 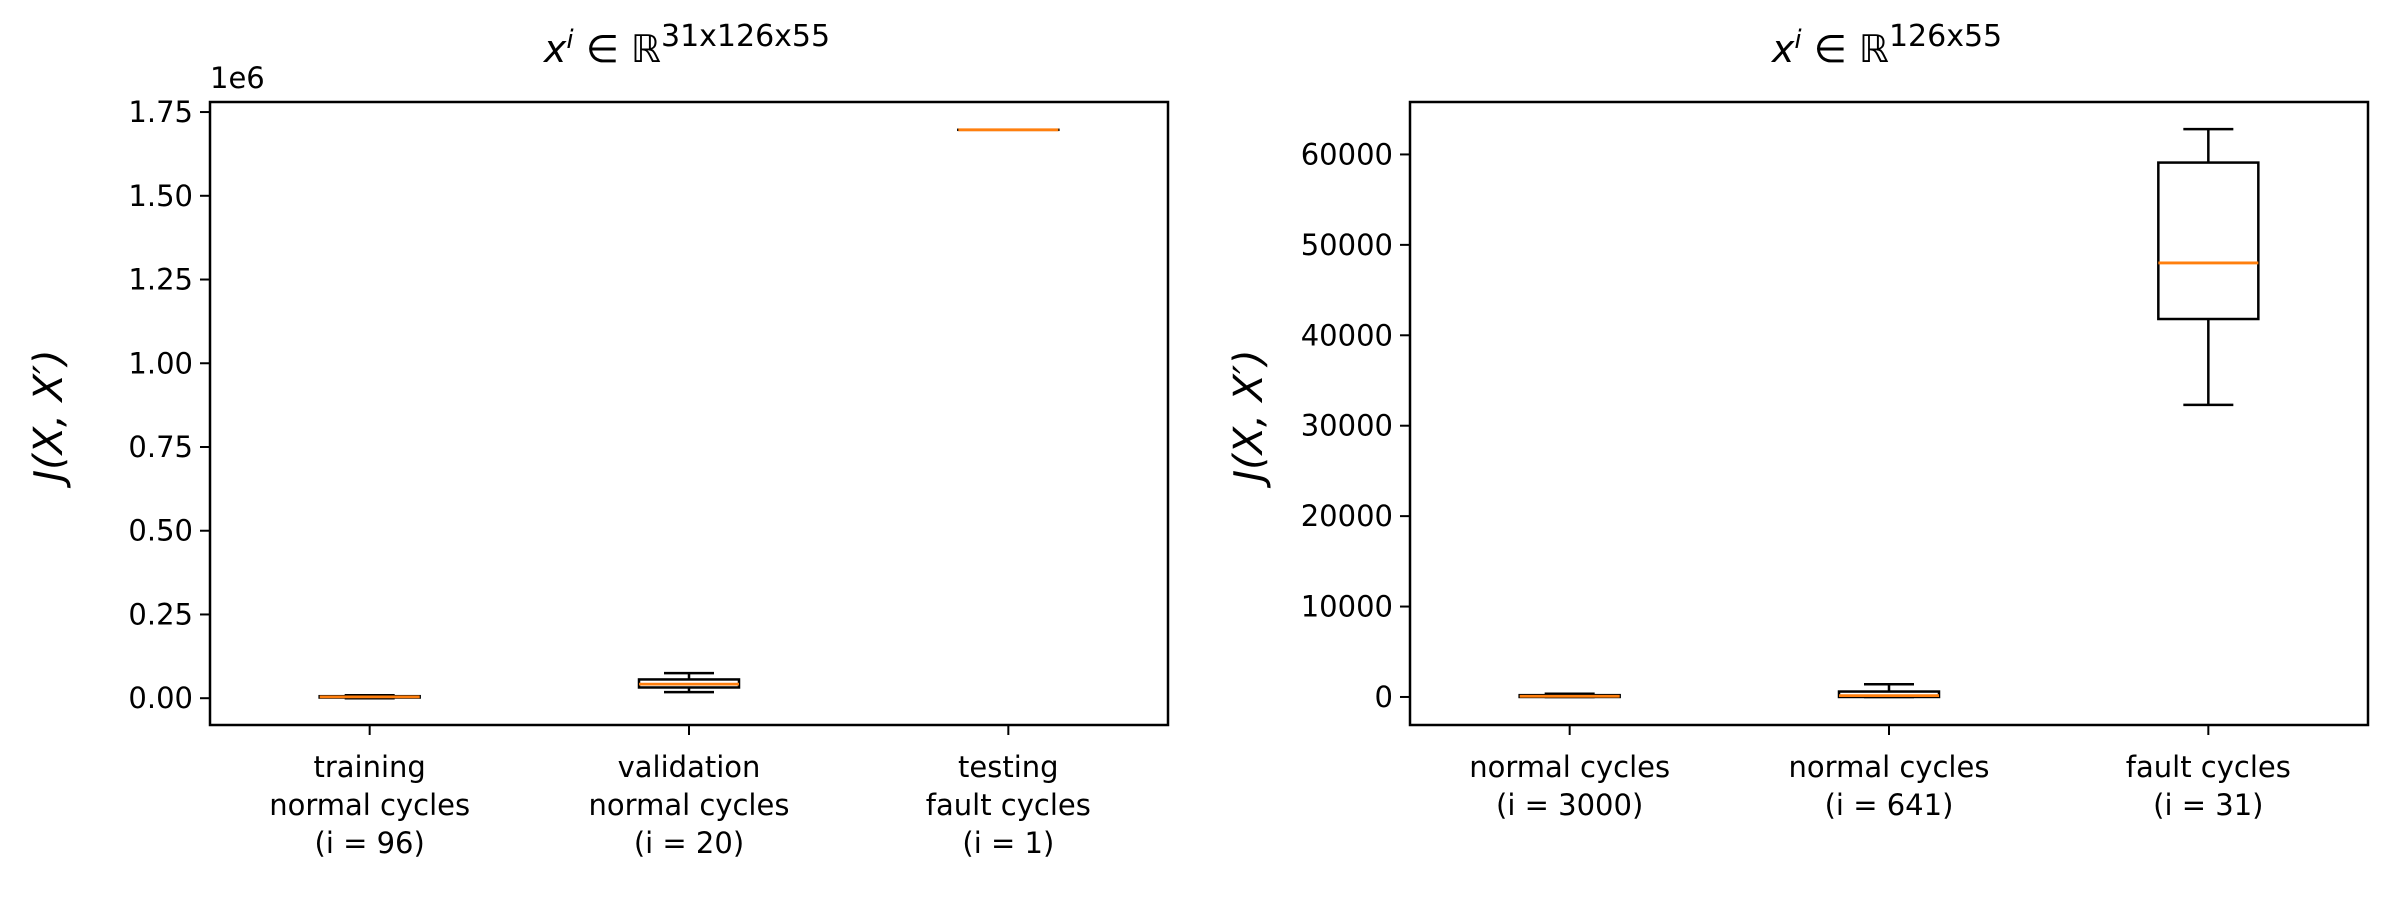 I want to click on x-tick-label: normal cycles (i = 3000), so click(x=1569, y=786).